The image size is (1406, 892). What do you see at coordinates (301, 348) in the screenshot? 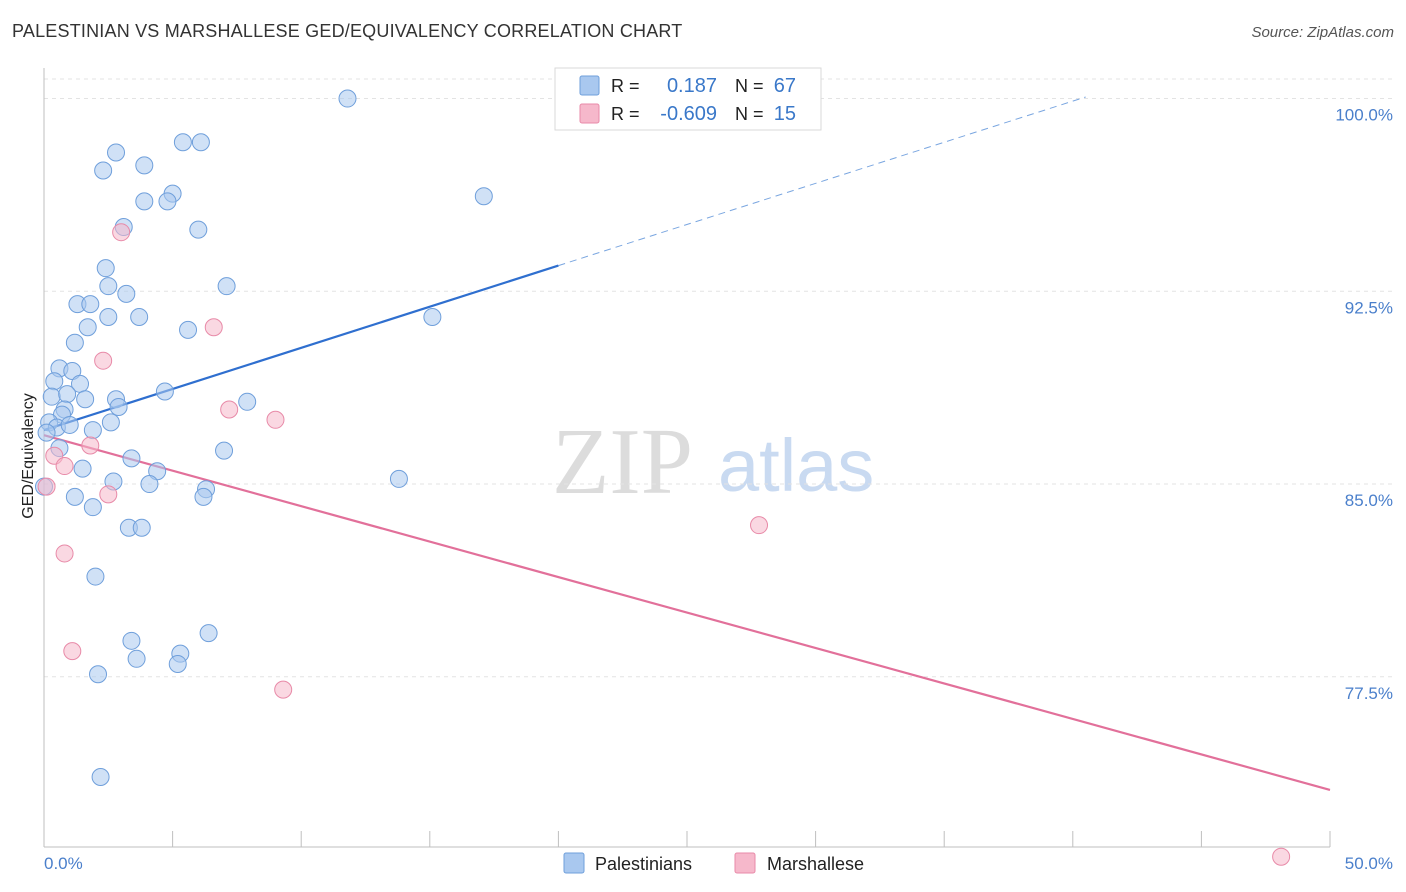
I see `trend-line-palestinians` at bounding box center [301, 348].